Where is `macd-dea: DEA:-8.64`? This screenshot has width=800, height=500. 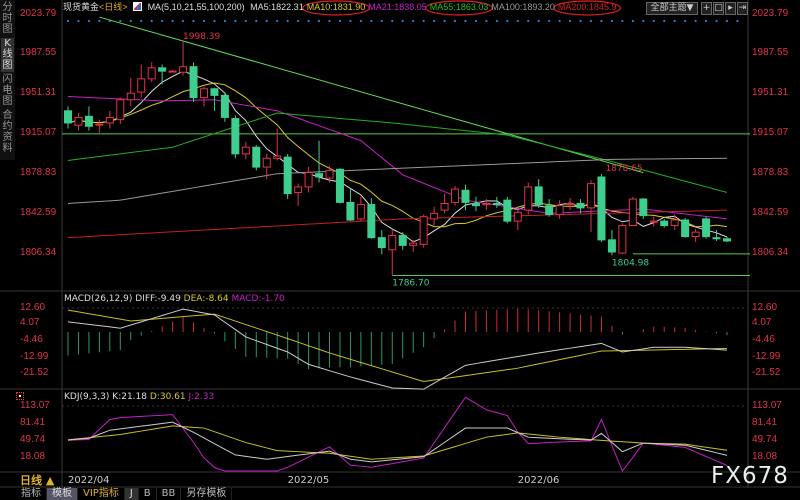 macd-dea: DEA:-8.64 is located at coordinates (206, 299).